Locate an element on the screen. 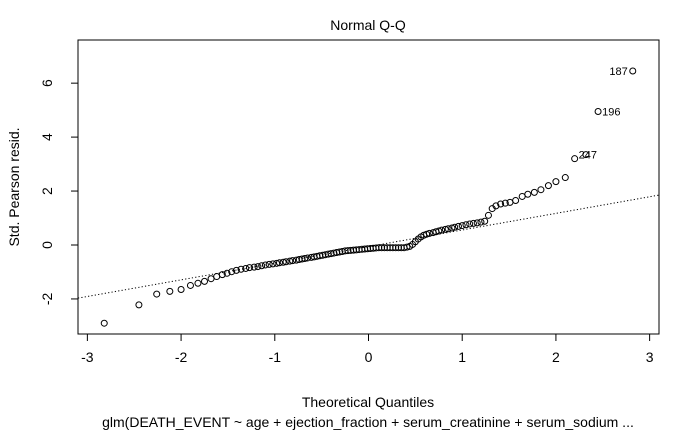 Image resolution: width=700 pixels, height=432 pixels. x-axis: -3 -2 -1 0 1 2 3 is located at coordinates (367, 349).